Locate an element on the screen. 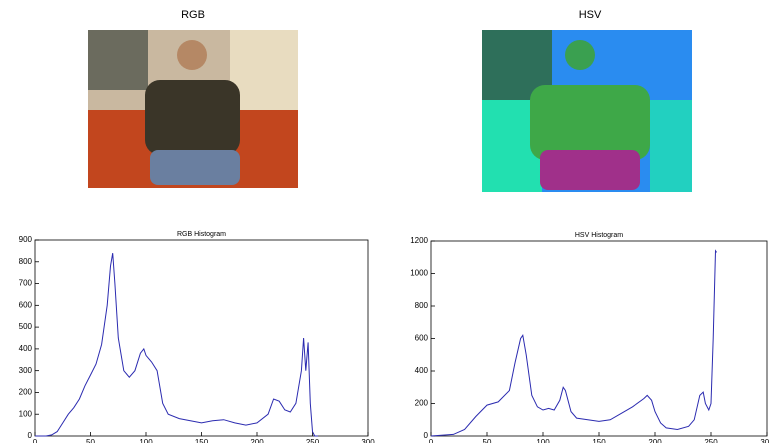 The width and height of the screenshot is (769, 443). y-tick-label: 300 is located at coordinates (26, 370).